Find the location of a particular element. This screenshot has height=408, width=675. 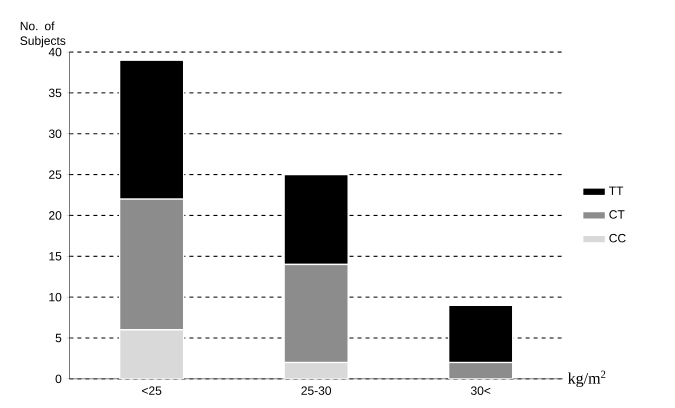

y-tick-label: 5 is located at coordinates (59, 338).